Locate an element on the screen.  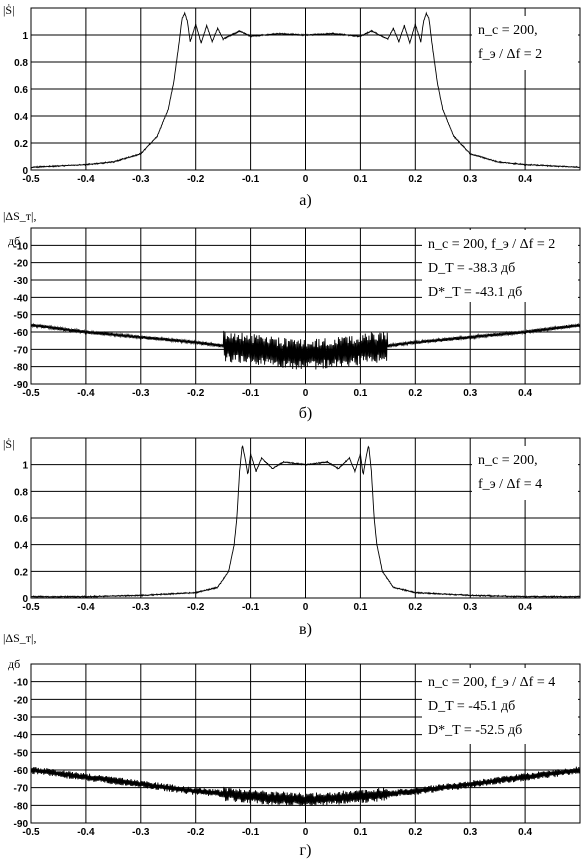
panel-caption: г) is located at coordinates (306, 850).